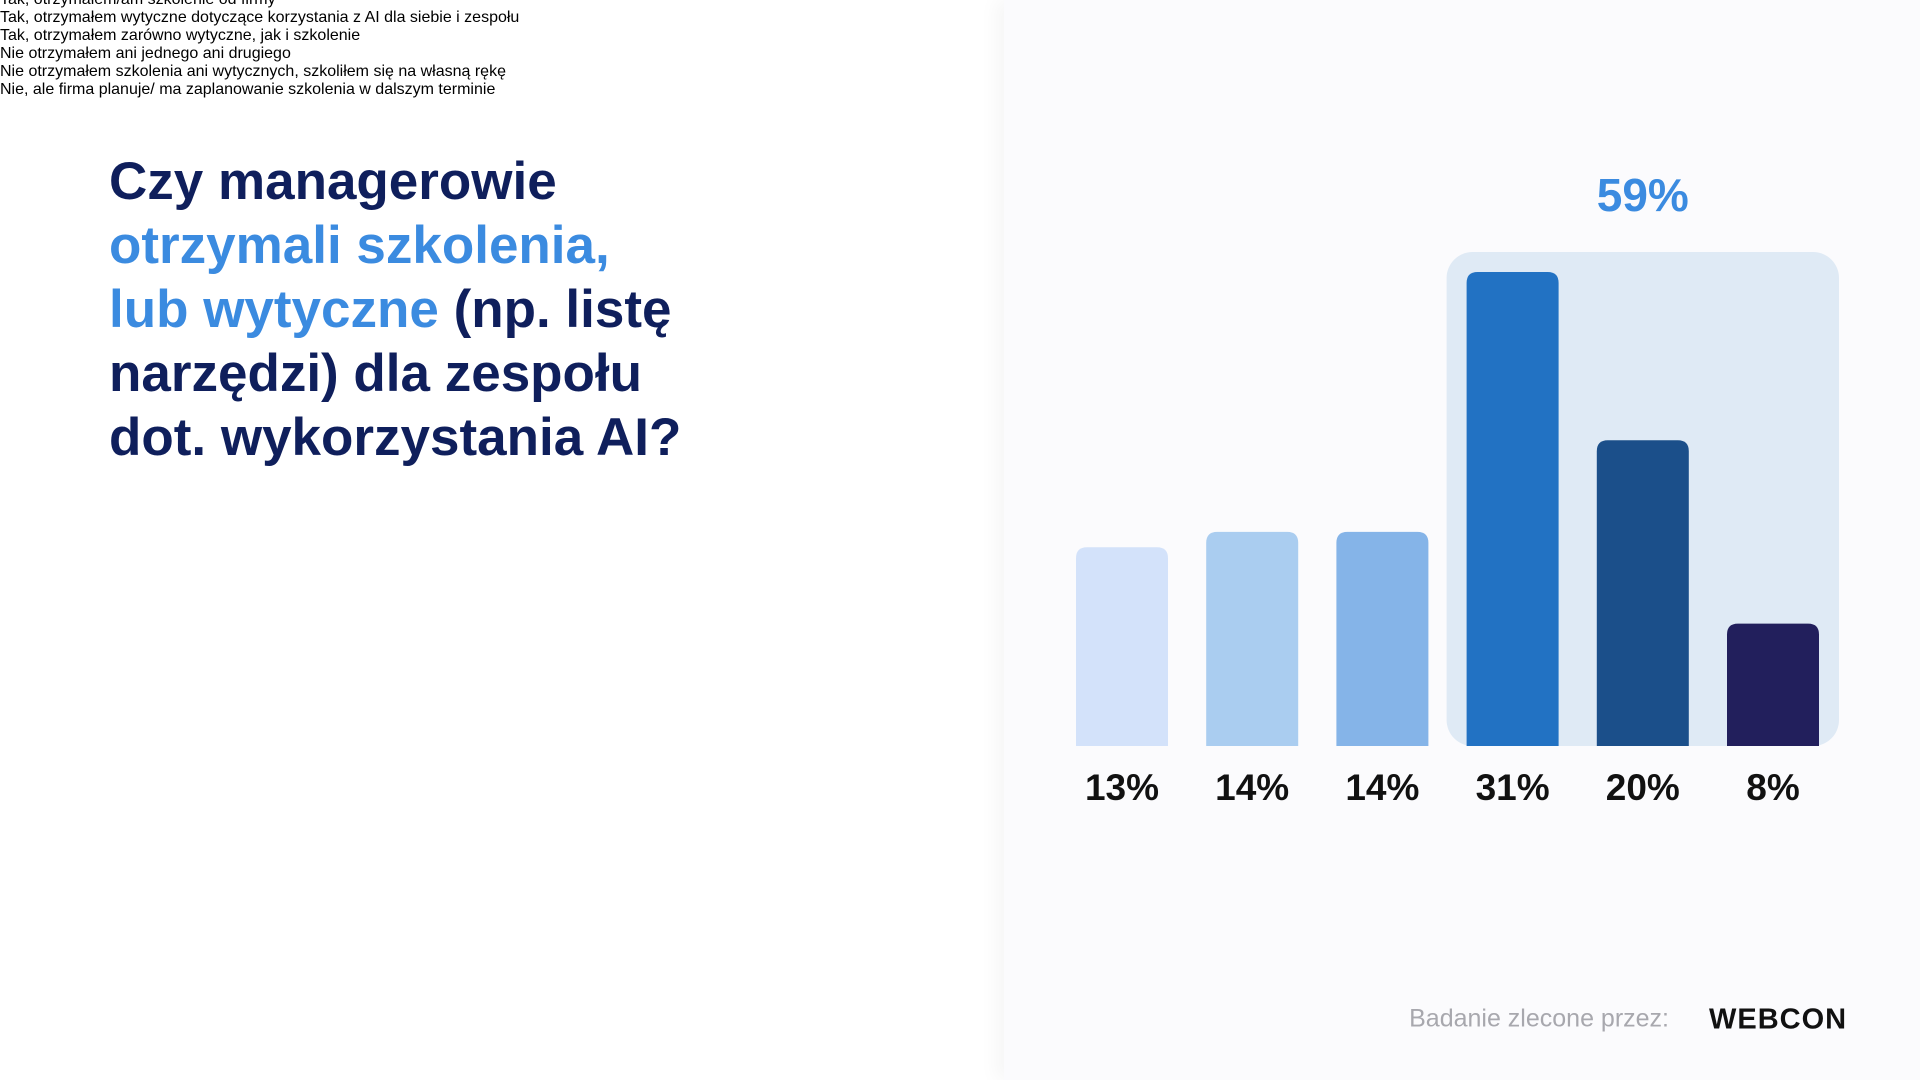 Image resolution: width=1920 pixels, height=1080 pixels. I want to click on title-line: otrzymali szkolenia,, so click(395, 246).